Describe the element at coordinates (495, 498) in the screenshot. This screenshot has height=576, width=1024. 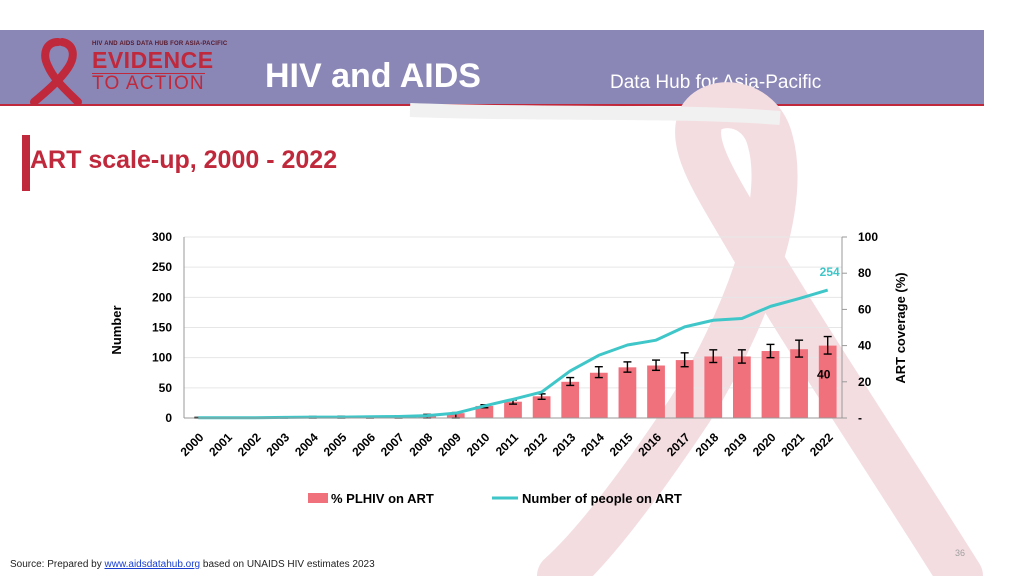
I see `legend: % PLHIV on ART Number of people on ART` at that location.